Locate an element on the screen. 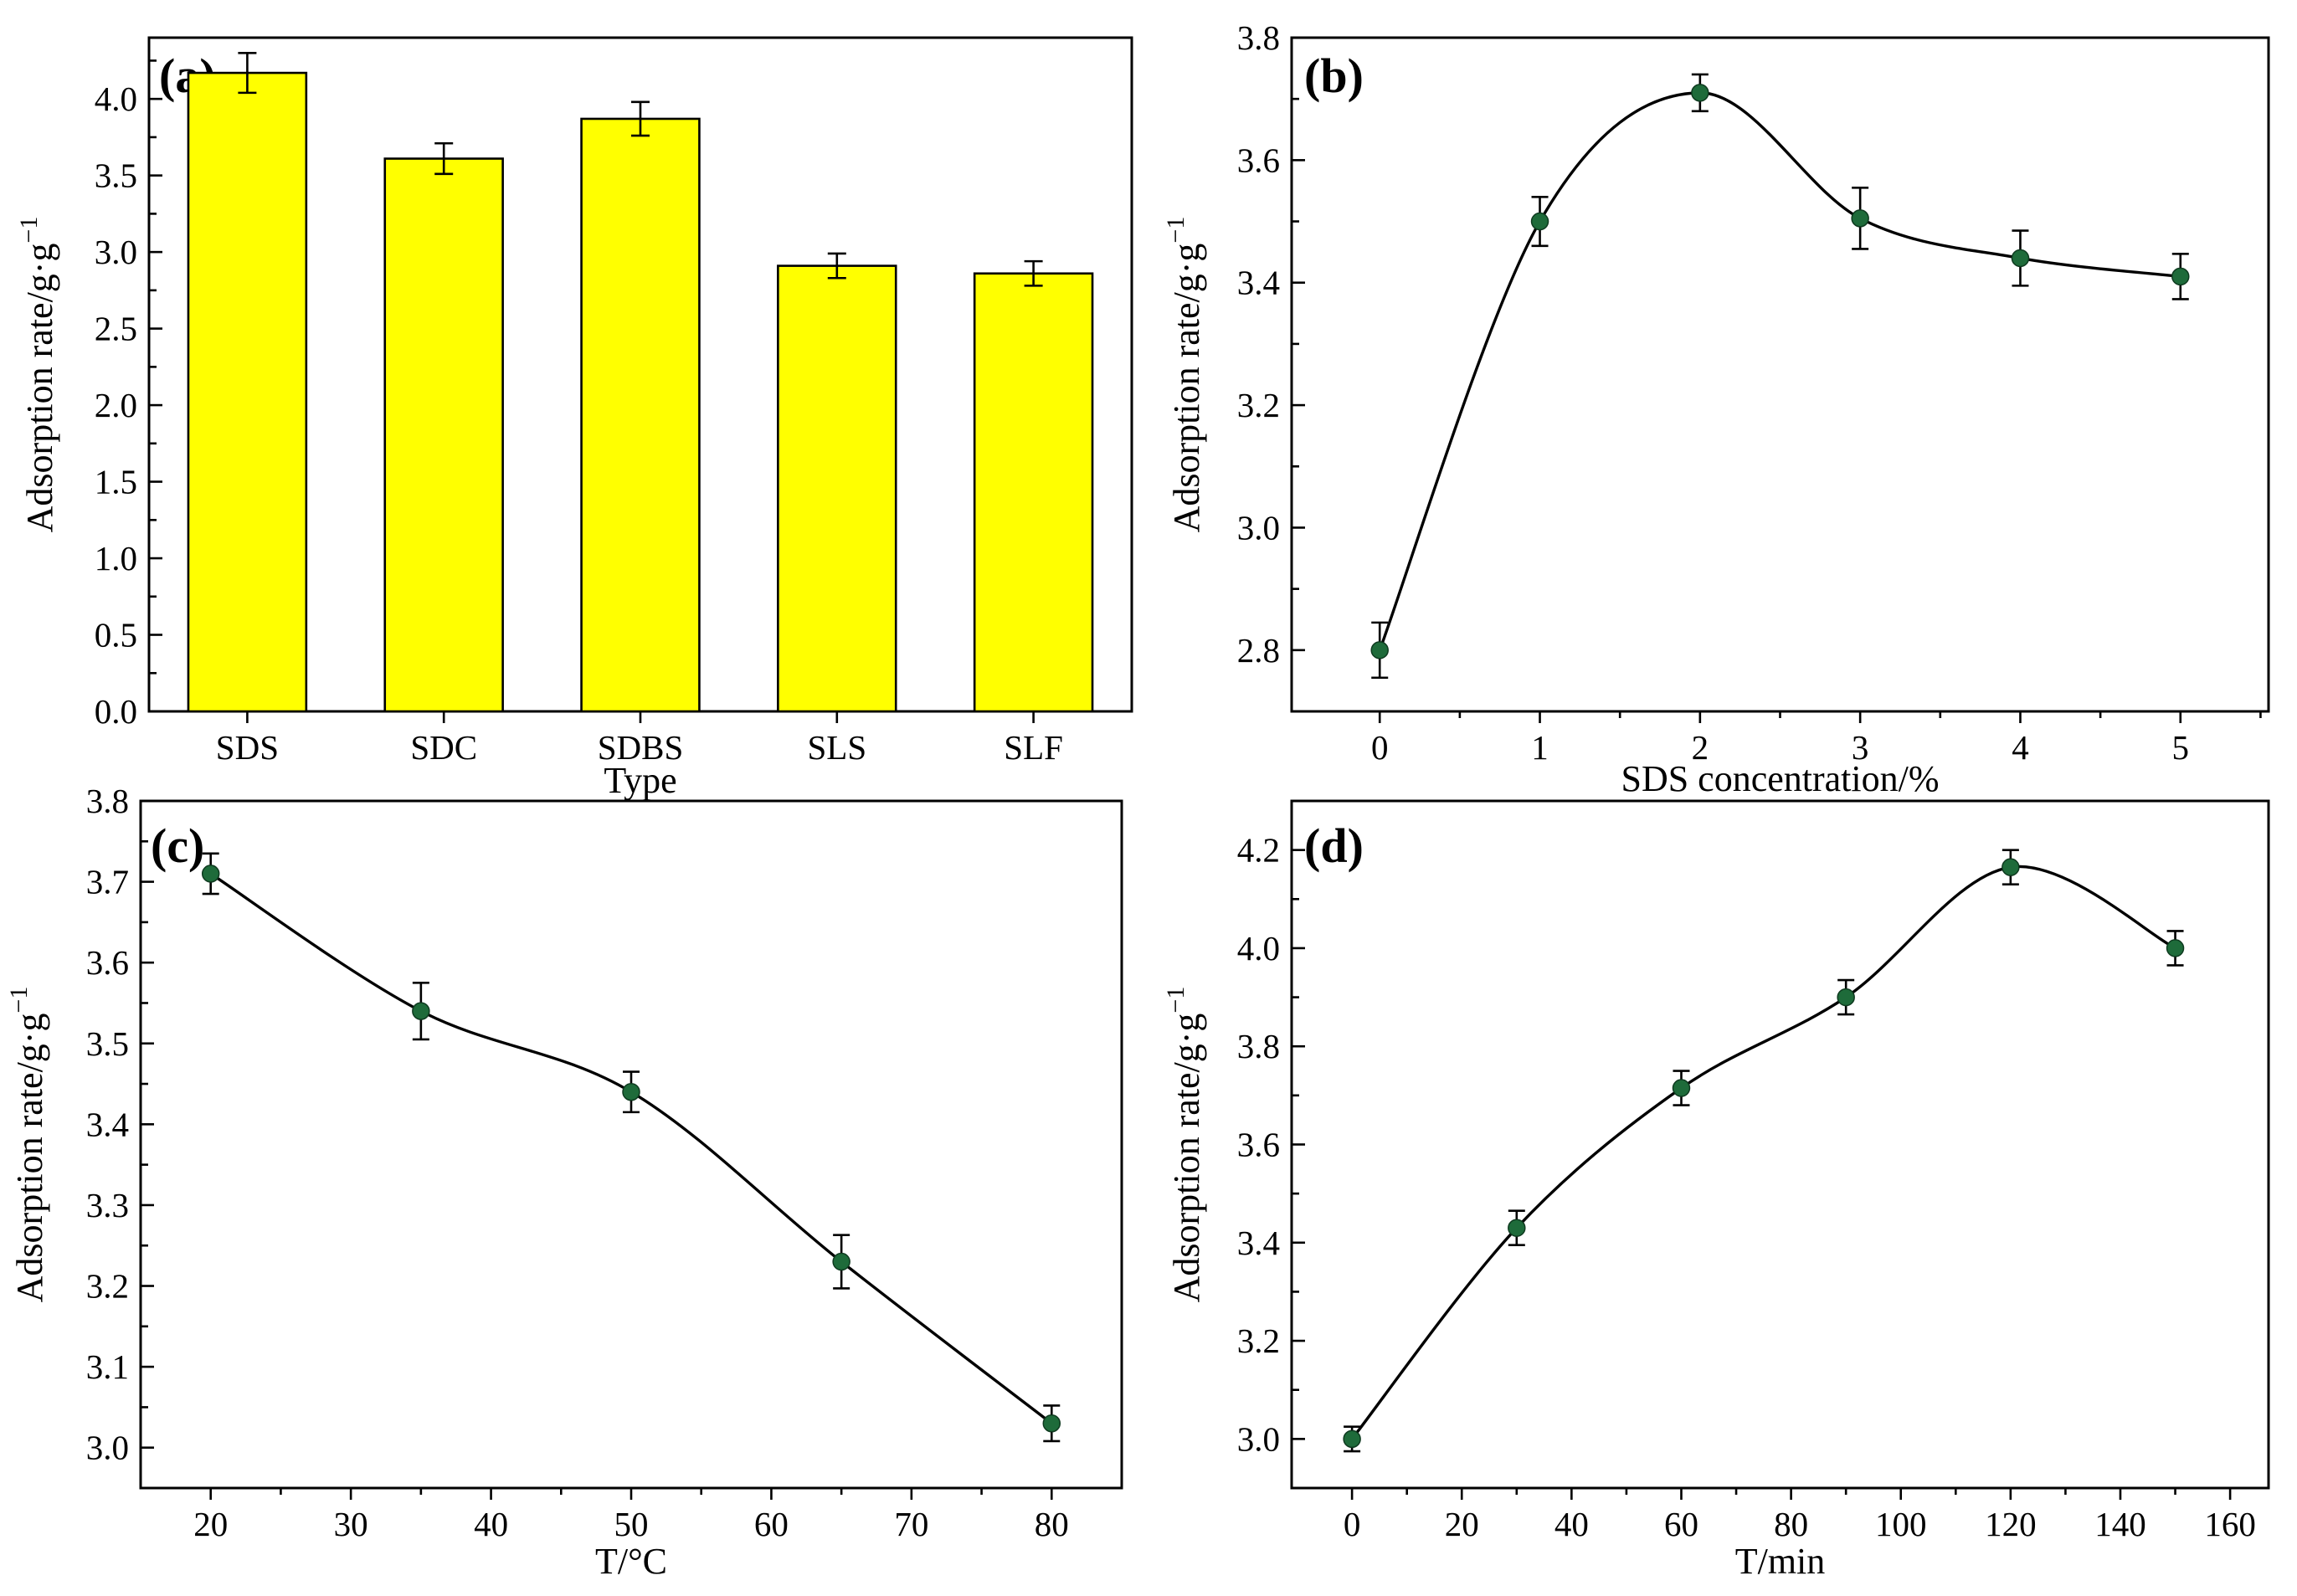  x-tick-label: 50 is located at coordinates (631, 1524).